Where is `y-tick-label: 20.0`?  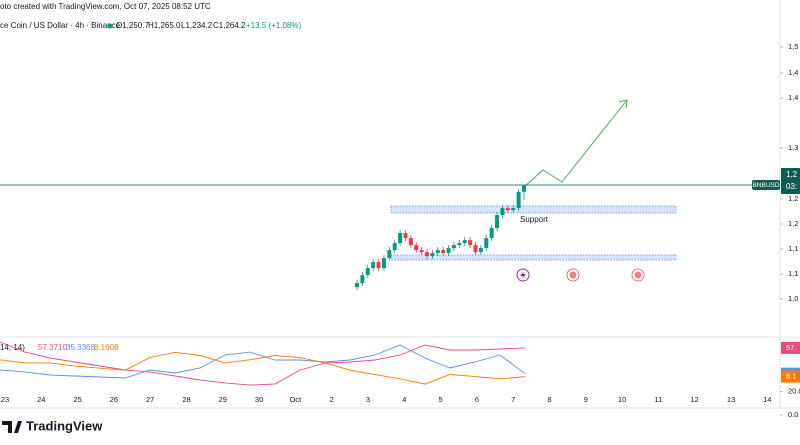 y-tick-label: 20.0 is located at coordinates (794, 391).